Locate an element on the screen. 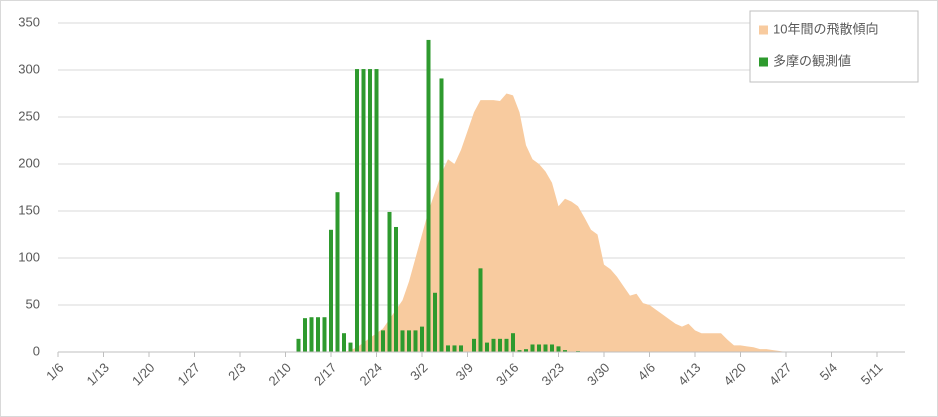 The image size is (938, 417). y-tick-label: 150 is located at coordinates (29, 209).